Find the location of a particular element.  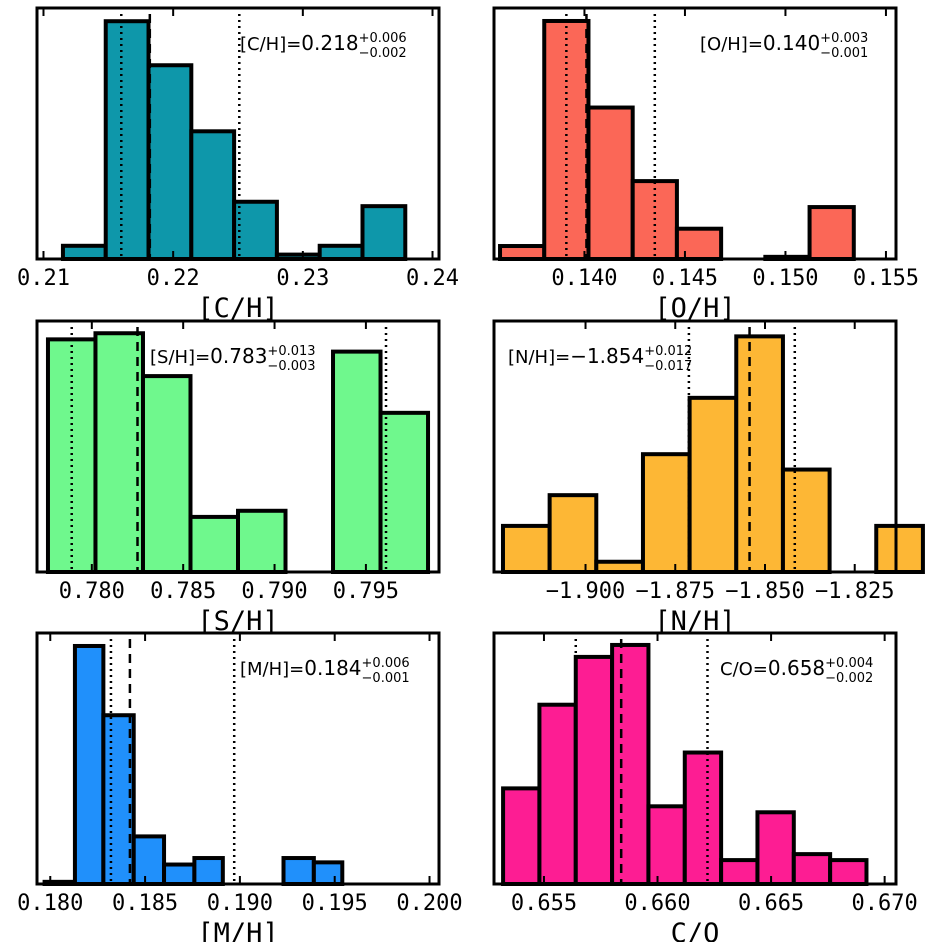

median-annotation: [M/H]=0.184+0.006 −0.001 is located at coordinates (325, 671).